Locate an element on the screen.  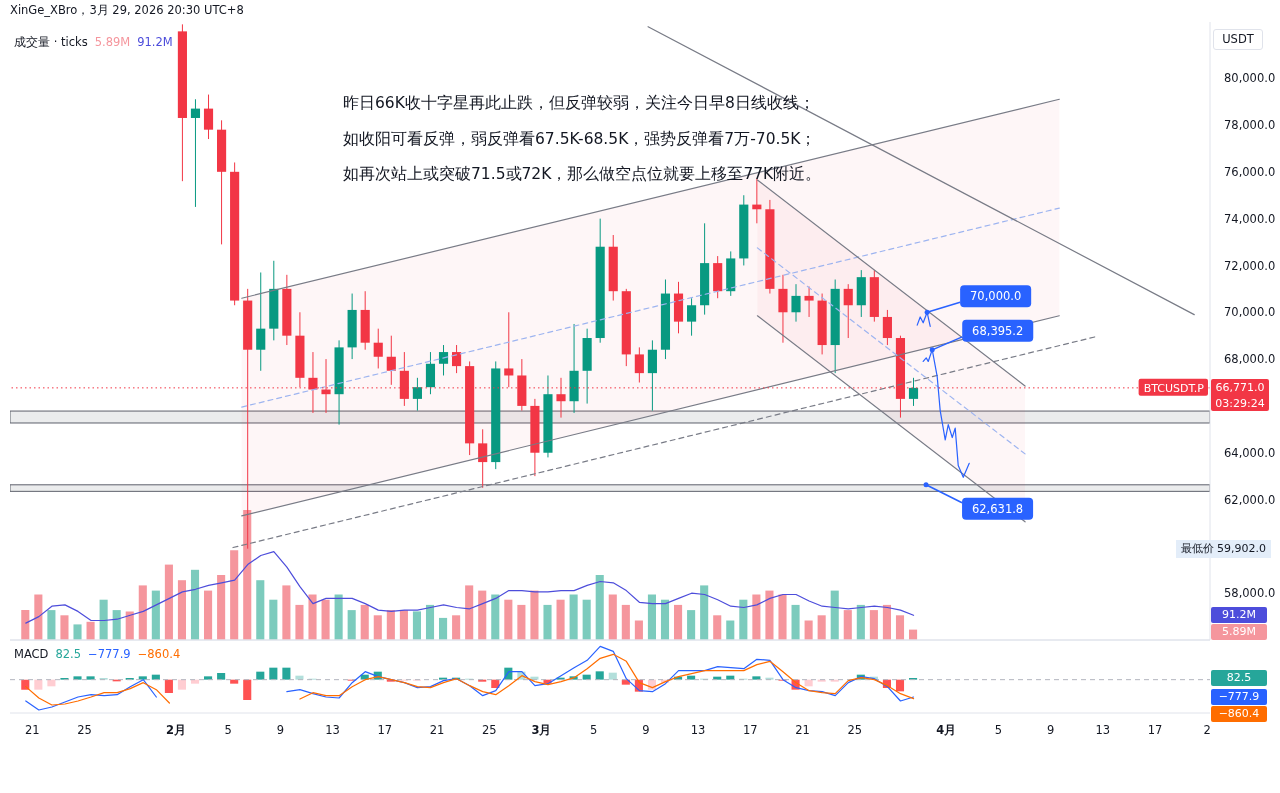
annotation: 如再次站上或突破71.5或72K，那么做空点位就要上移至77K附近。 is located at coordinates (582, 174).